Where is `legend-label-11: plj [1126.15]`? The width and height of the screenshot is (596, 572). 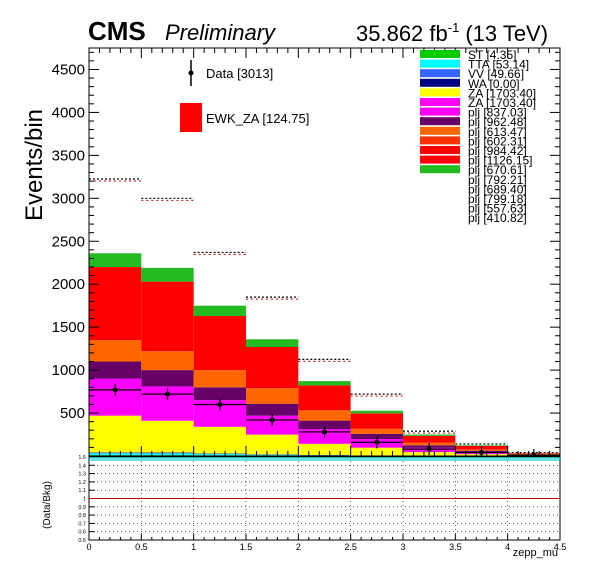 legend-label-11: plj [1126.15] is located at coordinates (500, 161).